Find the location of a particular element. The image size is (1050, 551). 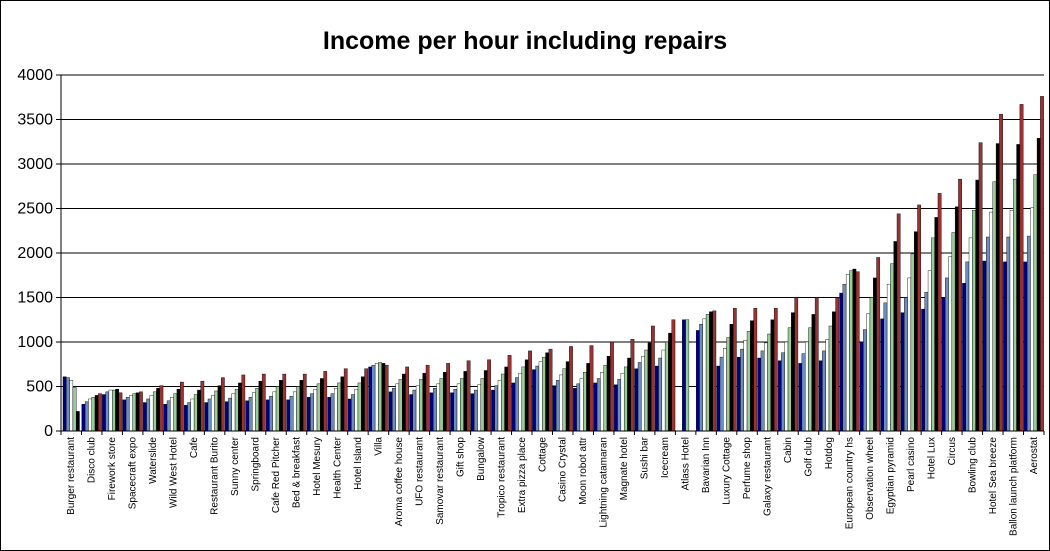

x-tick-label: Pearl casino is located at coordinates (911, 464).